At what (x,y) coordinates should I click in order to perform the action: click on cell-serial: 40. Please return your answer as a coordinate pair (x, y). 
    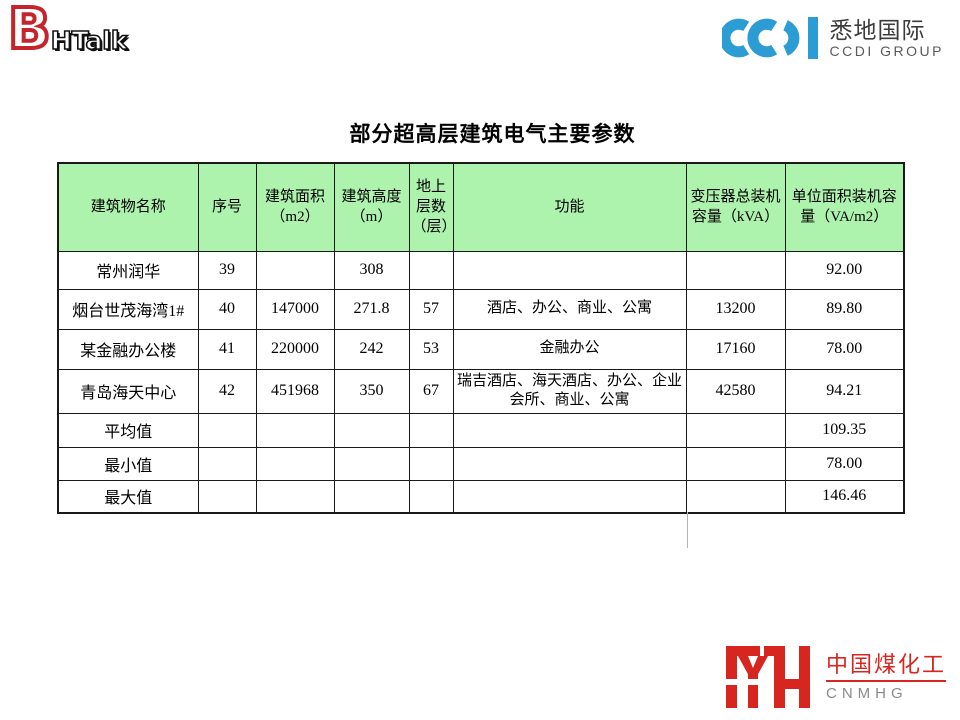
    Looking at the image, I should click on (227, 309).